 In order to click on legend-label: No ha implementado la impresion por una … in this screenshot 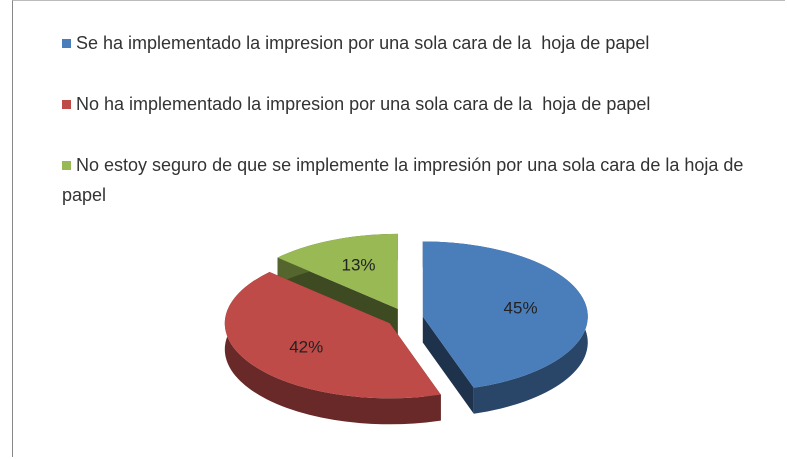, I will do `click(363, 104)`.